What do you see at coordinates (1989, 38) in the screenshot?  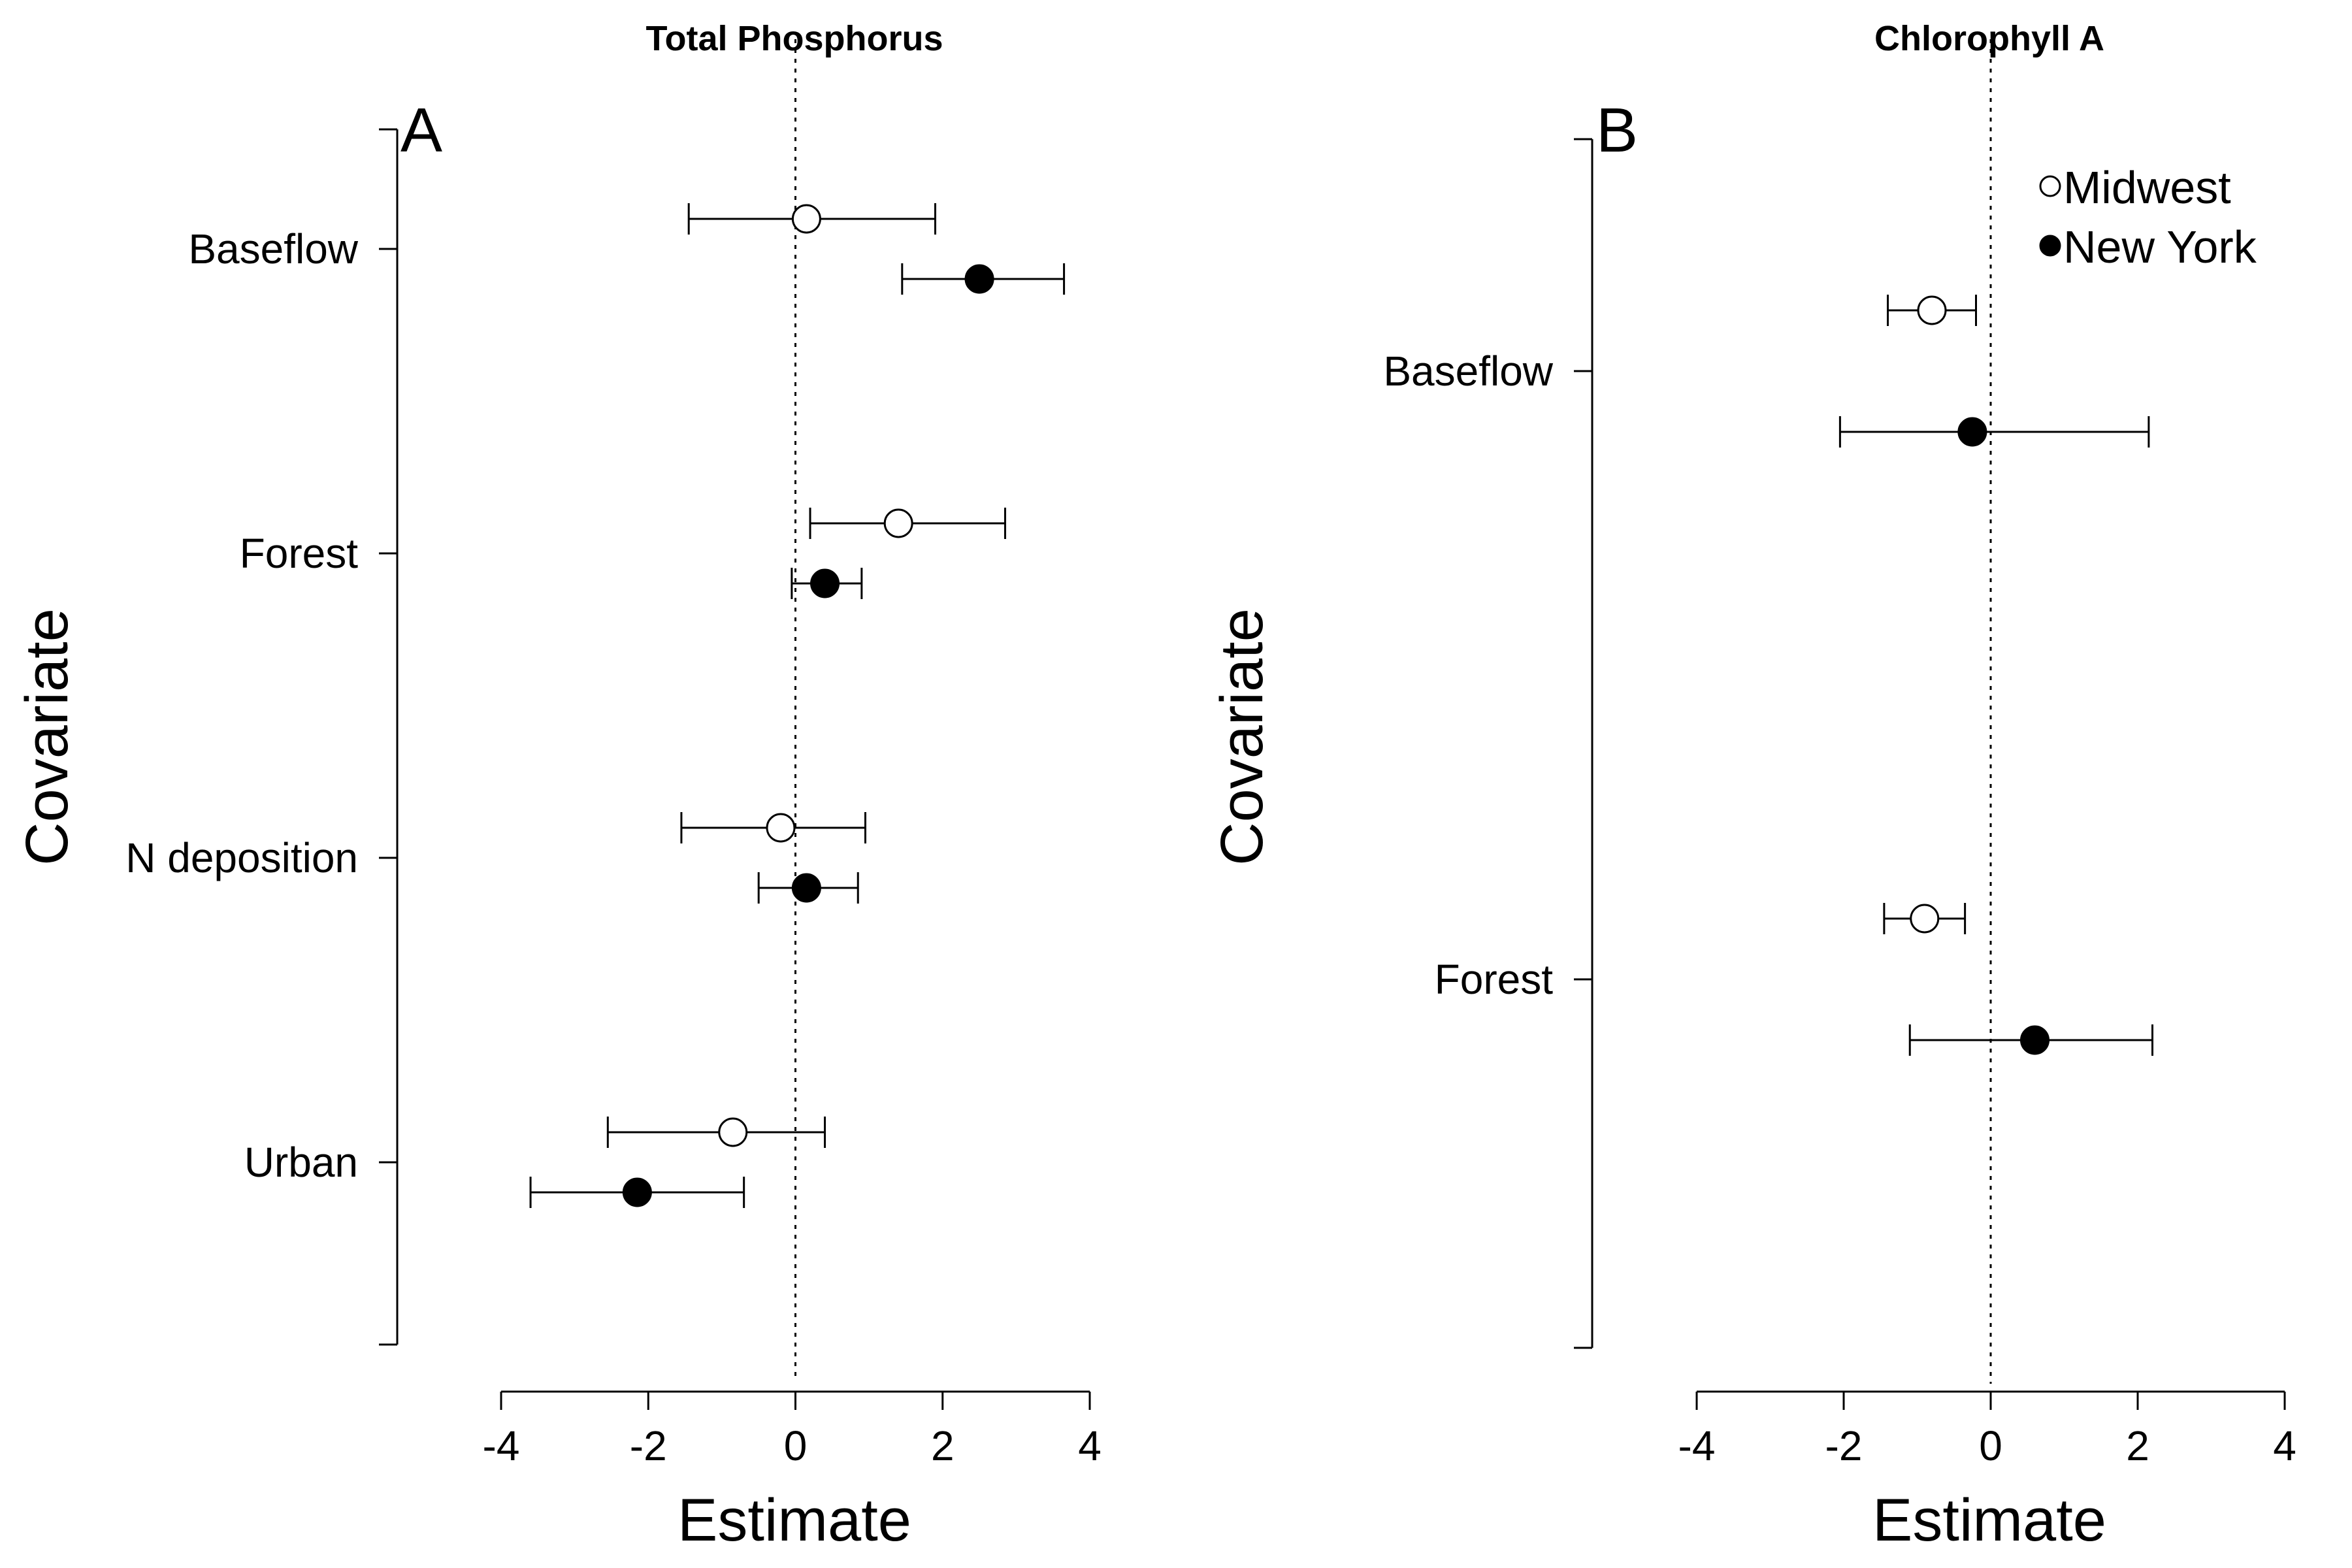 I see `chart-title: Chlorophyll A` at bounding box center [1989, 38].